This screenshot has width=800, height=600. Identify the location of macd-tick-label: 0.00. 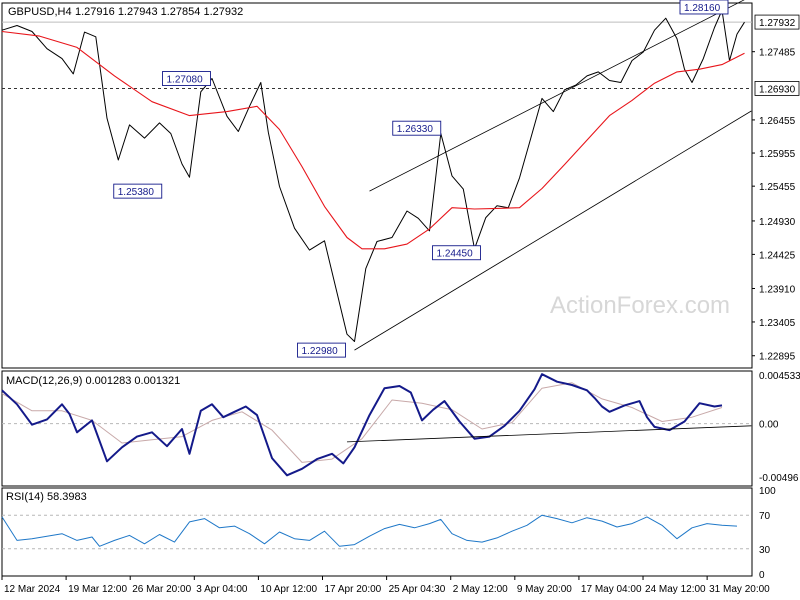
(769, 425).